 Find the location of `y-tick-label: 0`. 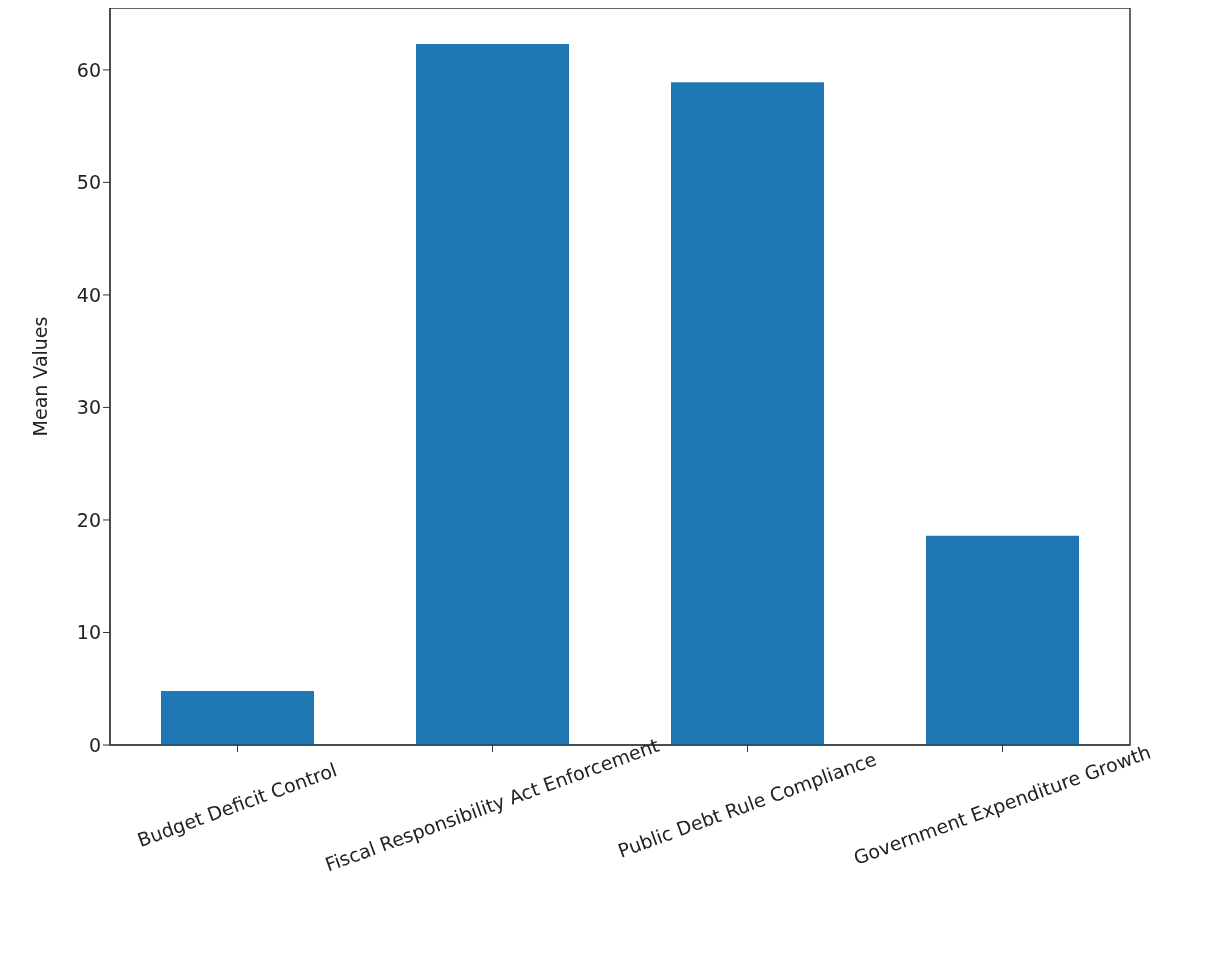

y-tick-label: 0 is located at coordinates (94, 744).